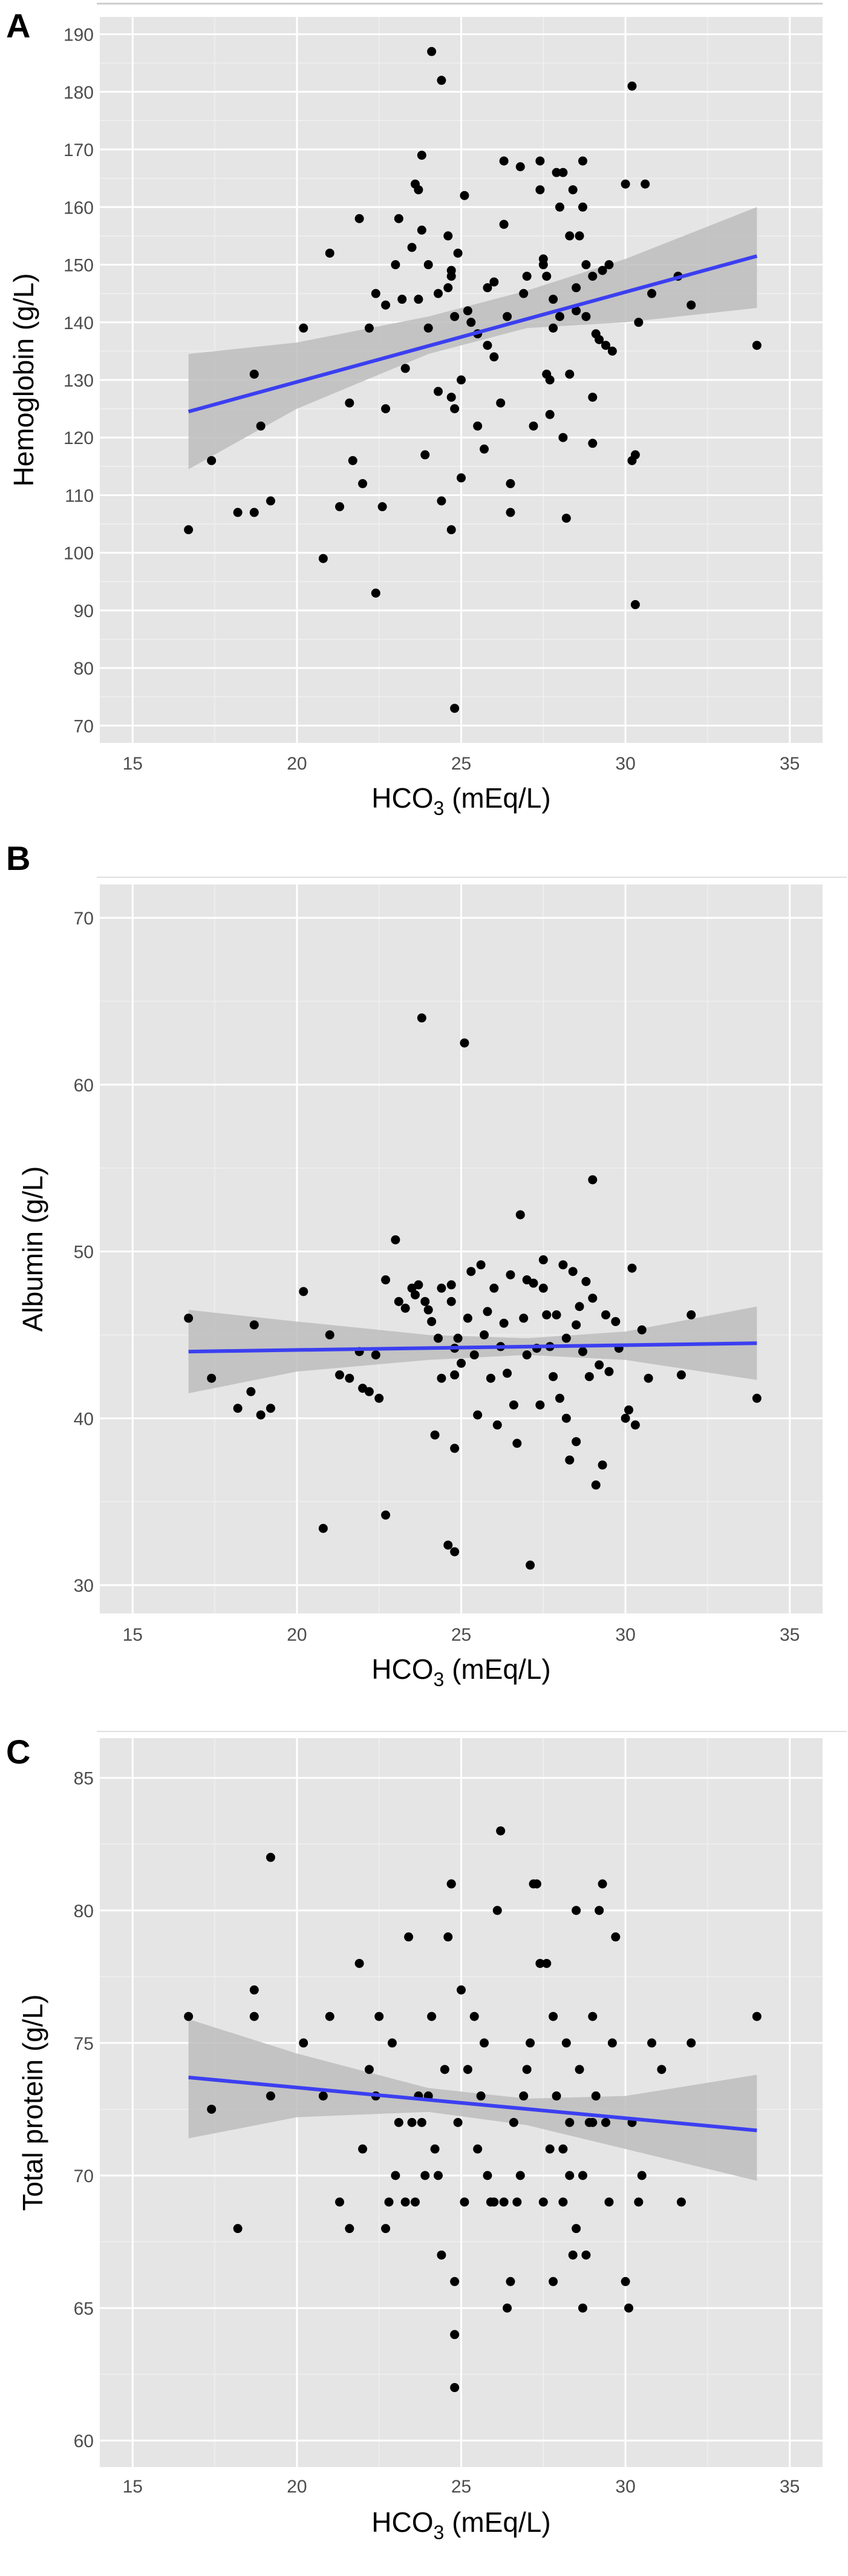 This screenshot has height=2576, width=848. I want to click on x-tick-label: 35, so click(790, 764).